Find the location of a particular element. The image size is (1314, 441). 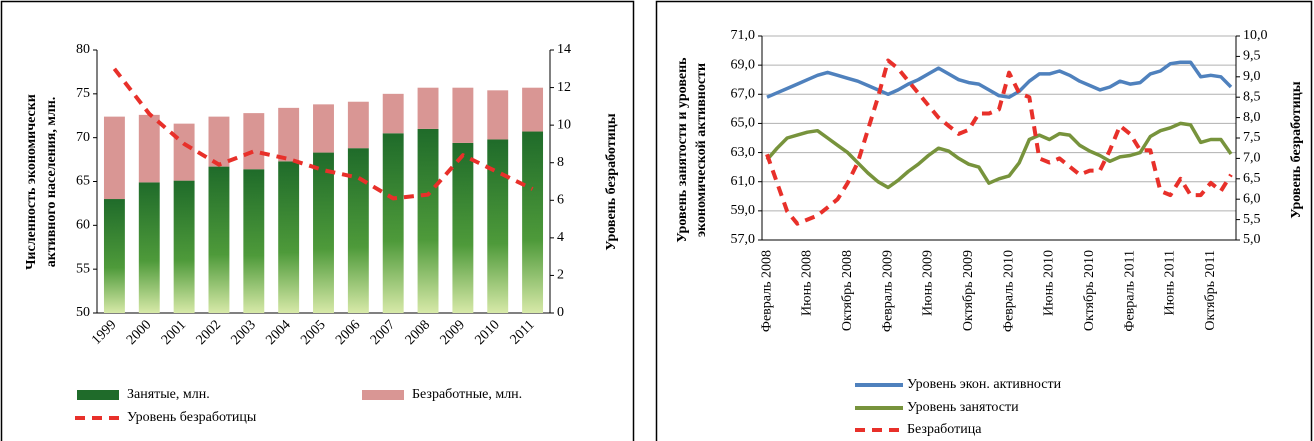

y2-tick-label: 9,0 is located at coordinates (1252, 76).